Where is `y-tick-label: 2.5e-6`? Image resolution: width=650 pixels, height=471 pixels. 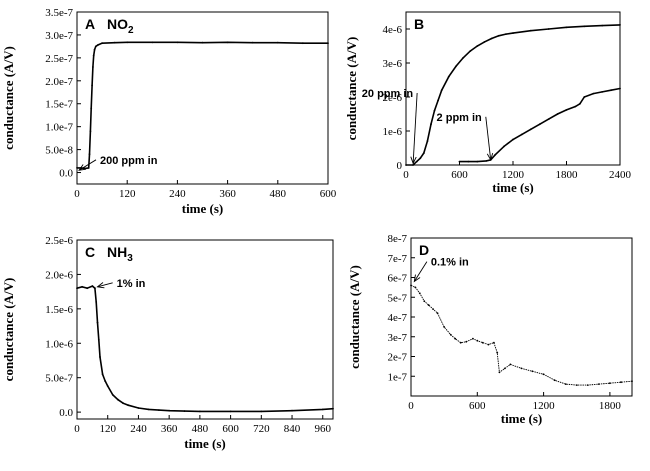
y-tick-label: 2.5e-6 is located at coordinates (59, 241).